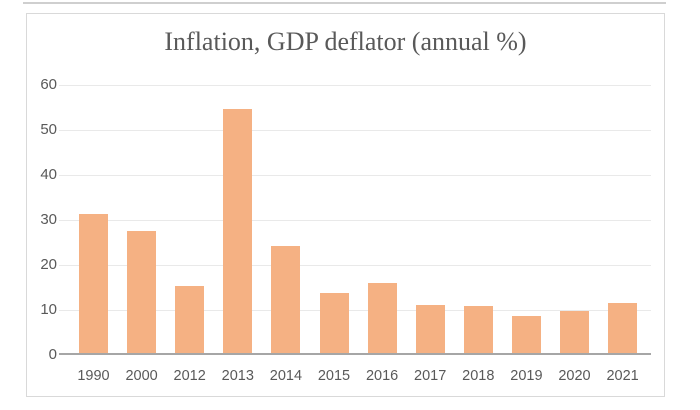 The height and width of the screenshot is (410, 700). What do you see at coordinates (238, 231) in the screenshot?
I see `bar-2013` at bounding box center [238, 231].